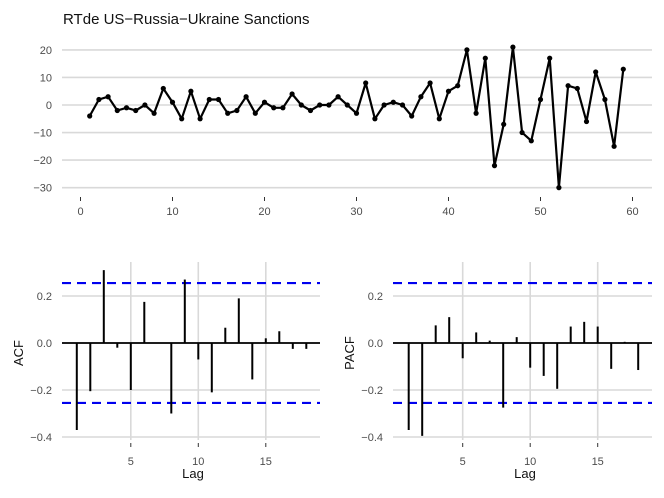  I want to click on y-tick-label: 10, so click(46, 78).